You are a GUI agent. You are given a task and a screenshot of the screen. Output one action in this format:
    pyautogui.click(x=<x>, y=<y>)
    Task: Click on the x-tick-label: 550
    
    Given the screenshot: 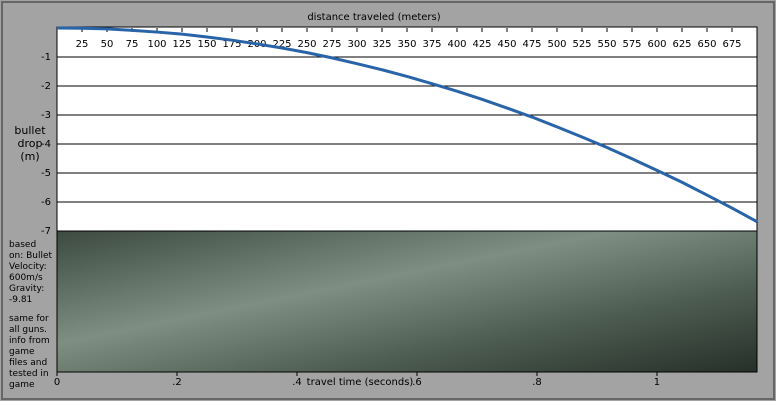 What is the action you would take?
    pyautogui.click(x=606, y=44)
    